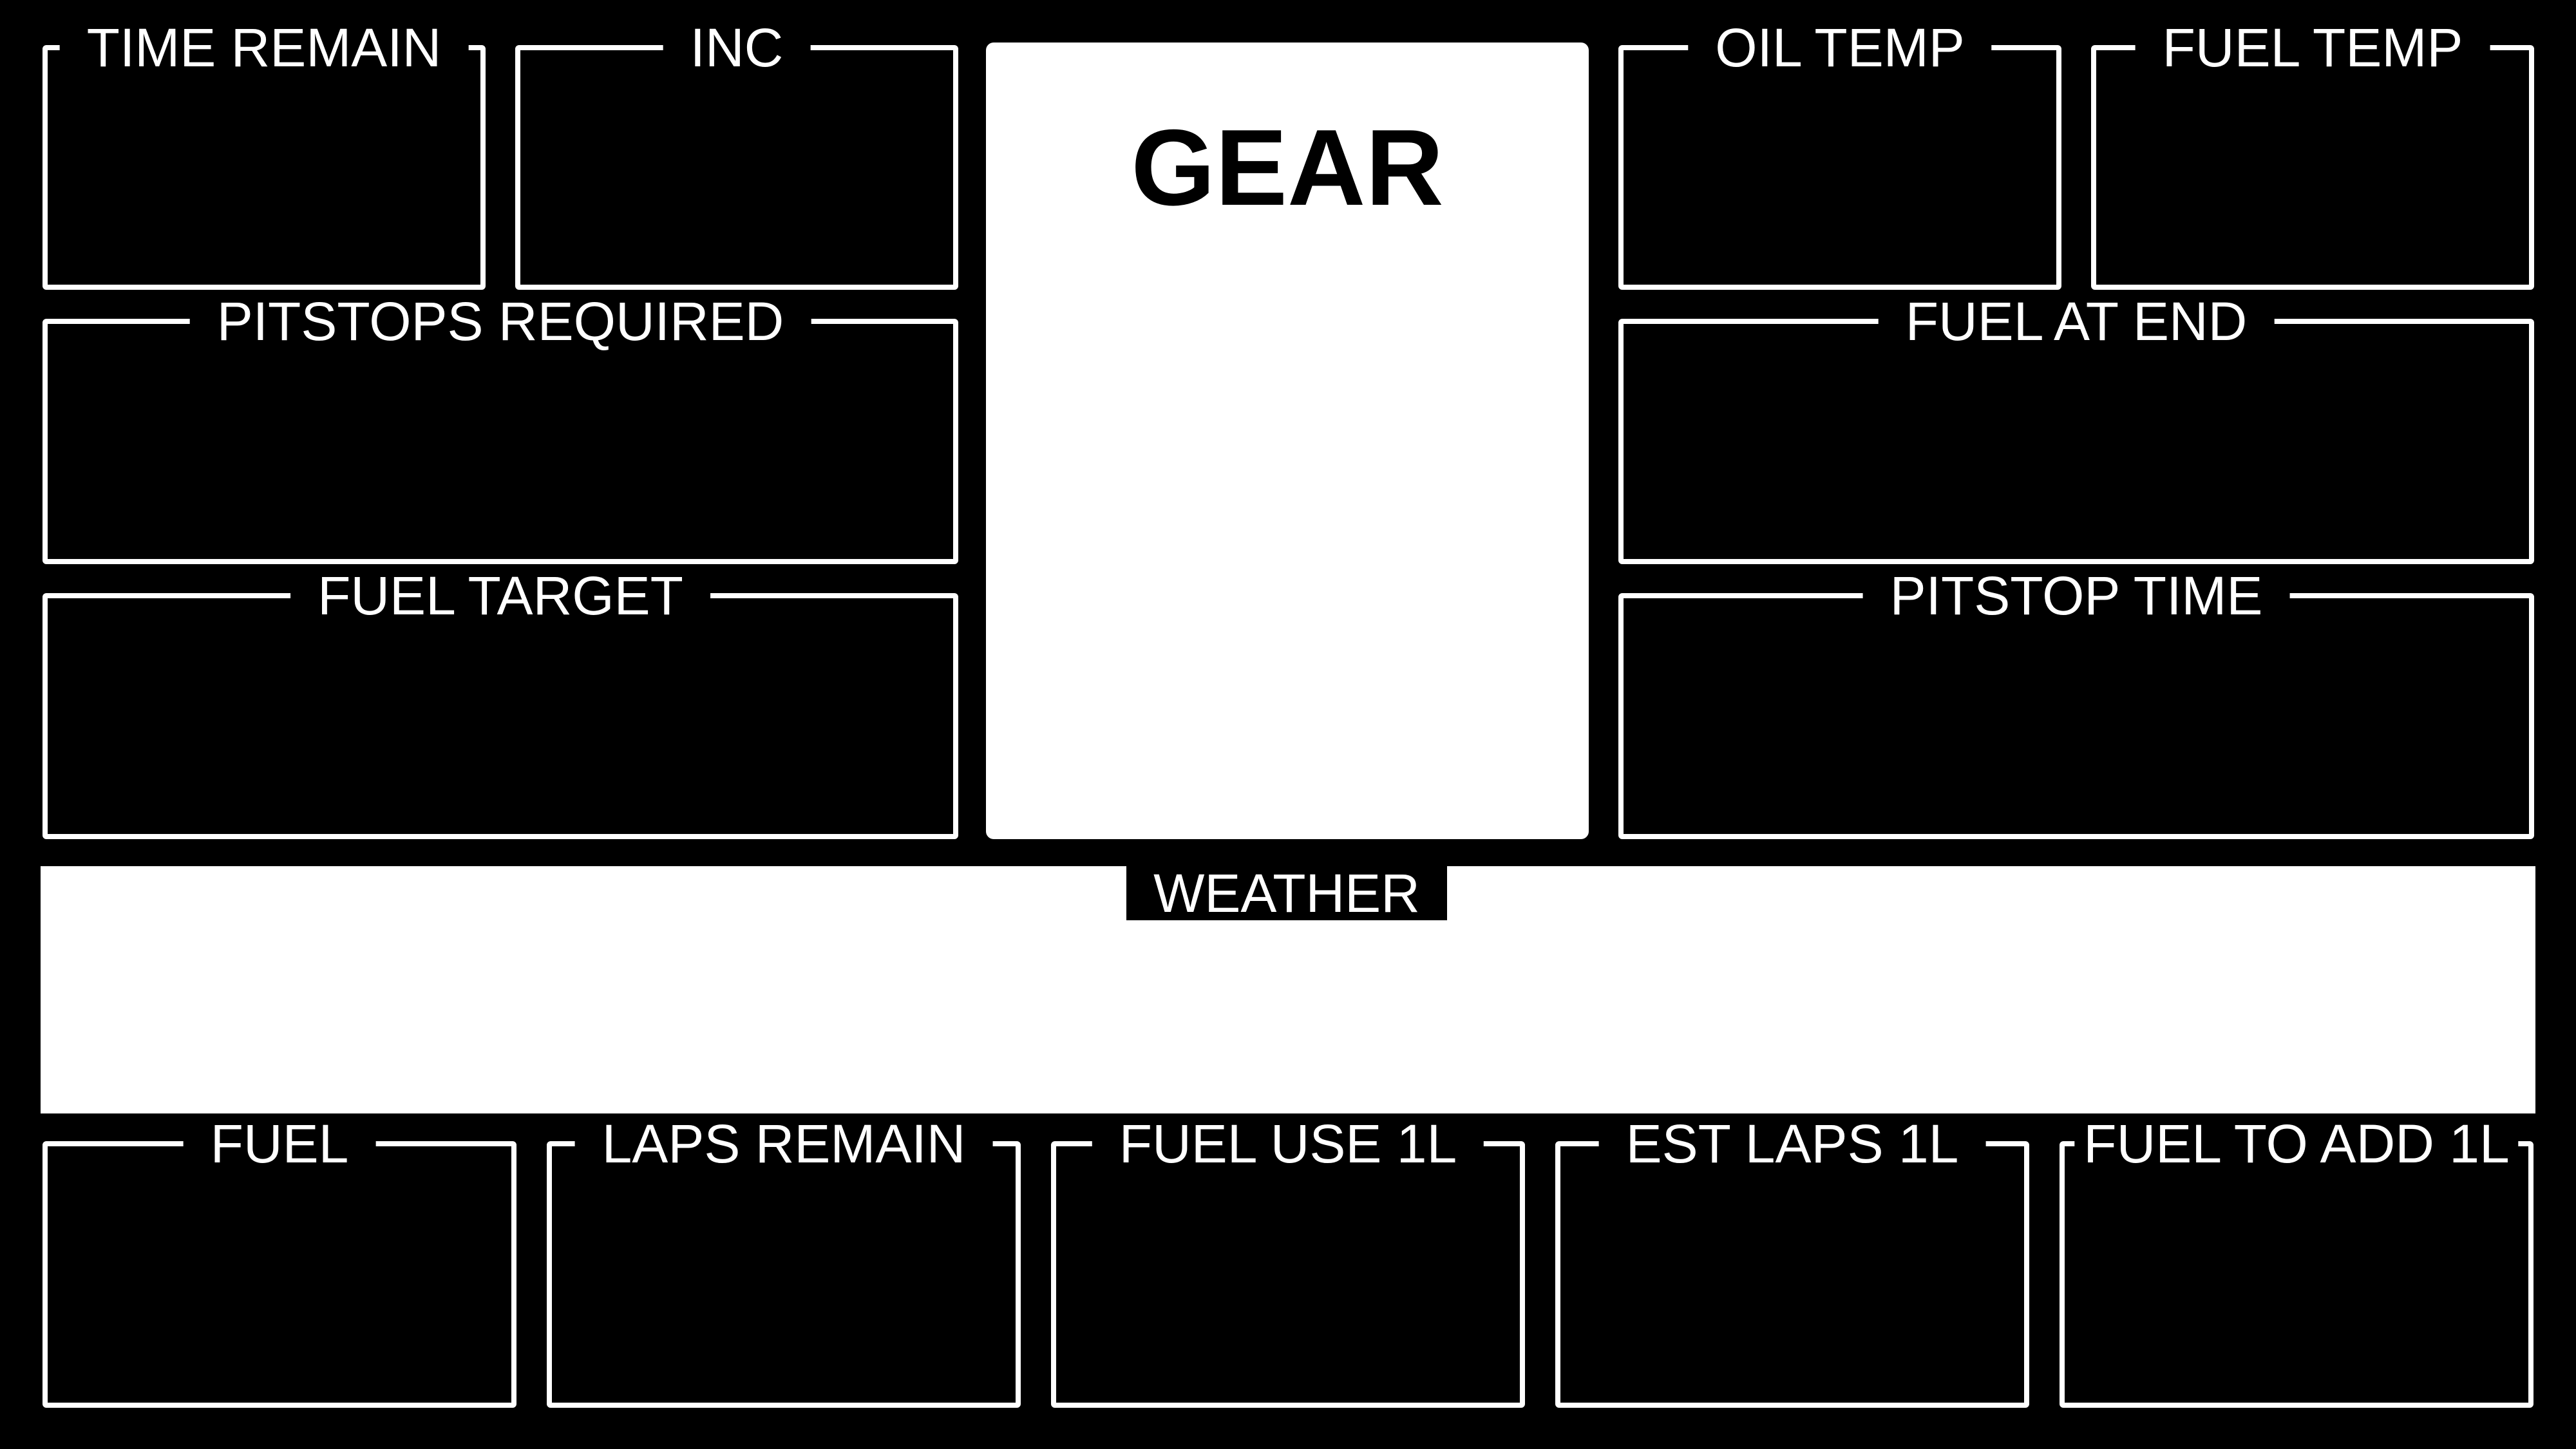  Describe the element at coordinates (2297, 1144) in the screenshot. I see `fuel-to-add-1l-label: FUEL TO ADD 1L` at that location.